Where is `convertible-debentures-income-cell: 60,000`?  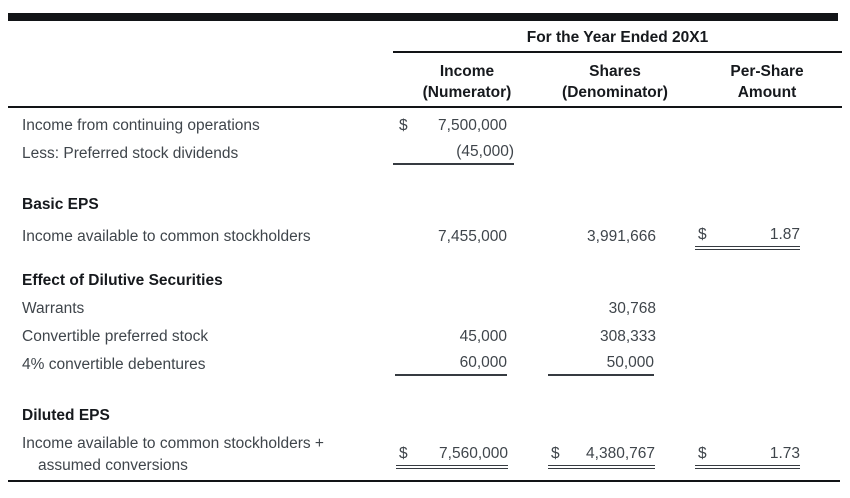
convertible-debentures-income-cell: 60,000 is located at coordinates (451, 365).